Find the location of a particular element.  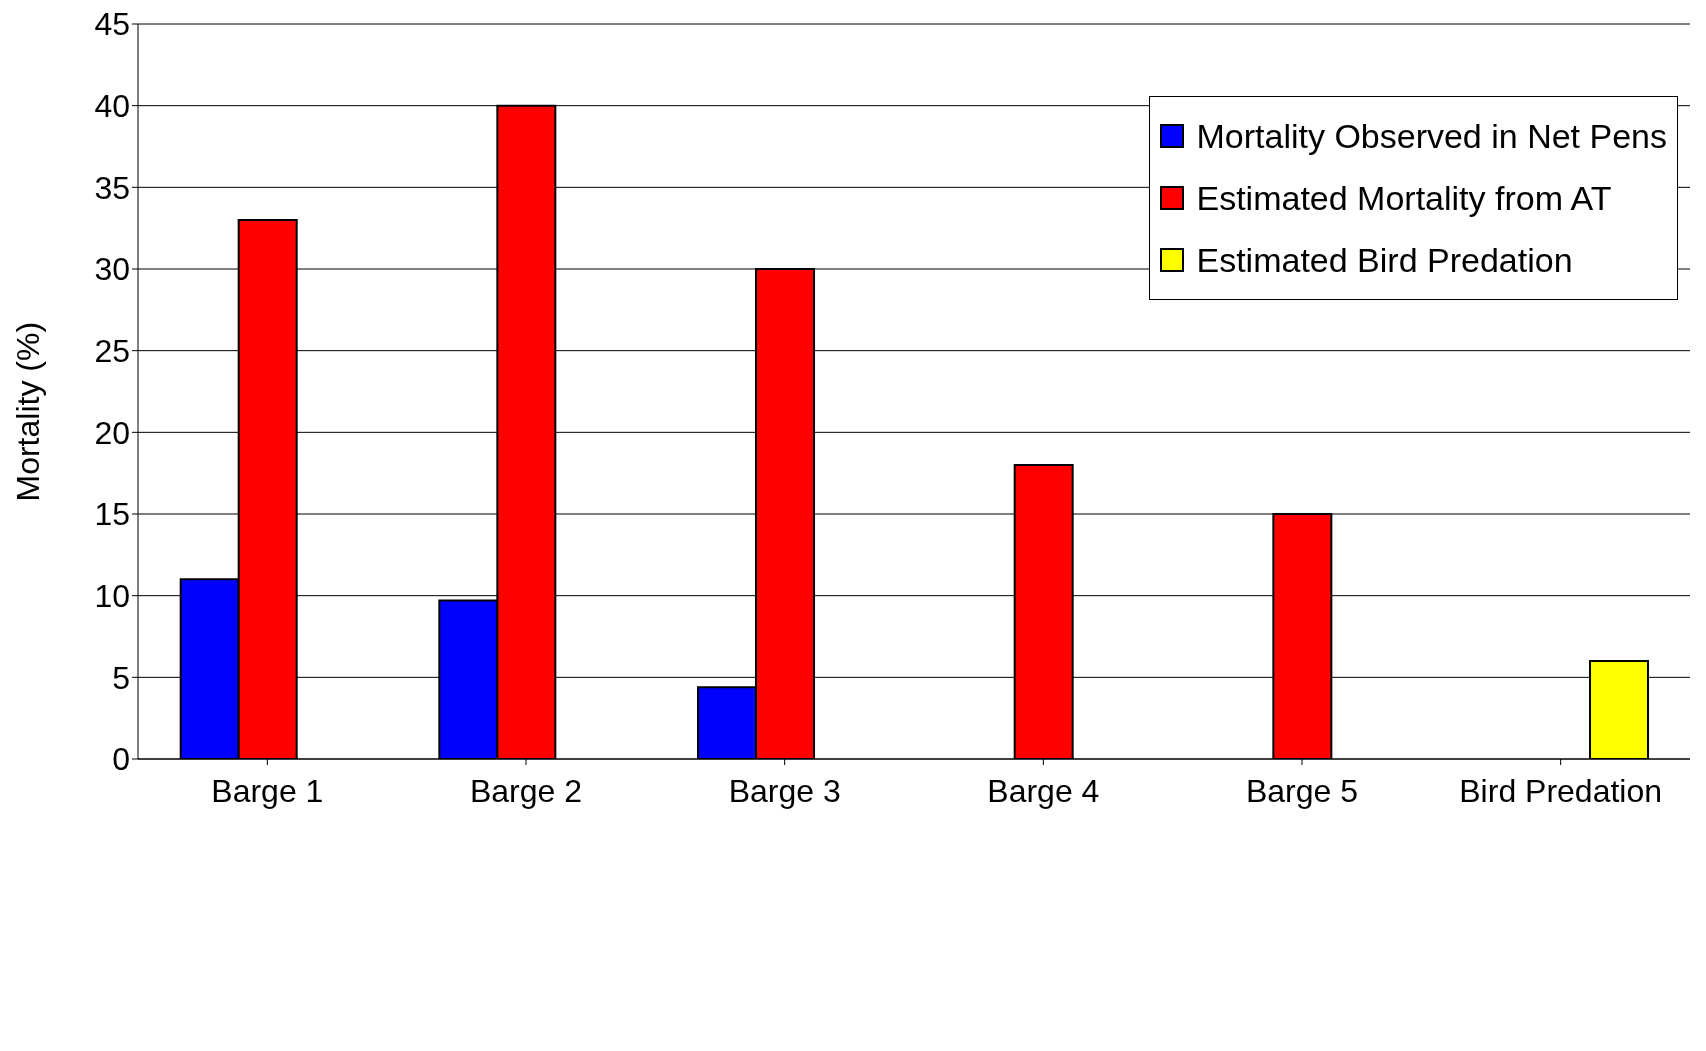

legend-label: Mortality Observed in Net Pens is located at coordinates (1431, 136).